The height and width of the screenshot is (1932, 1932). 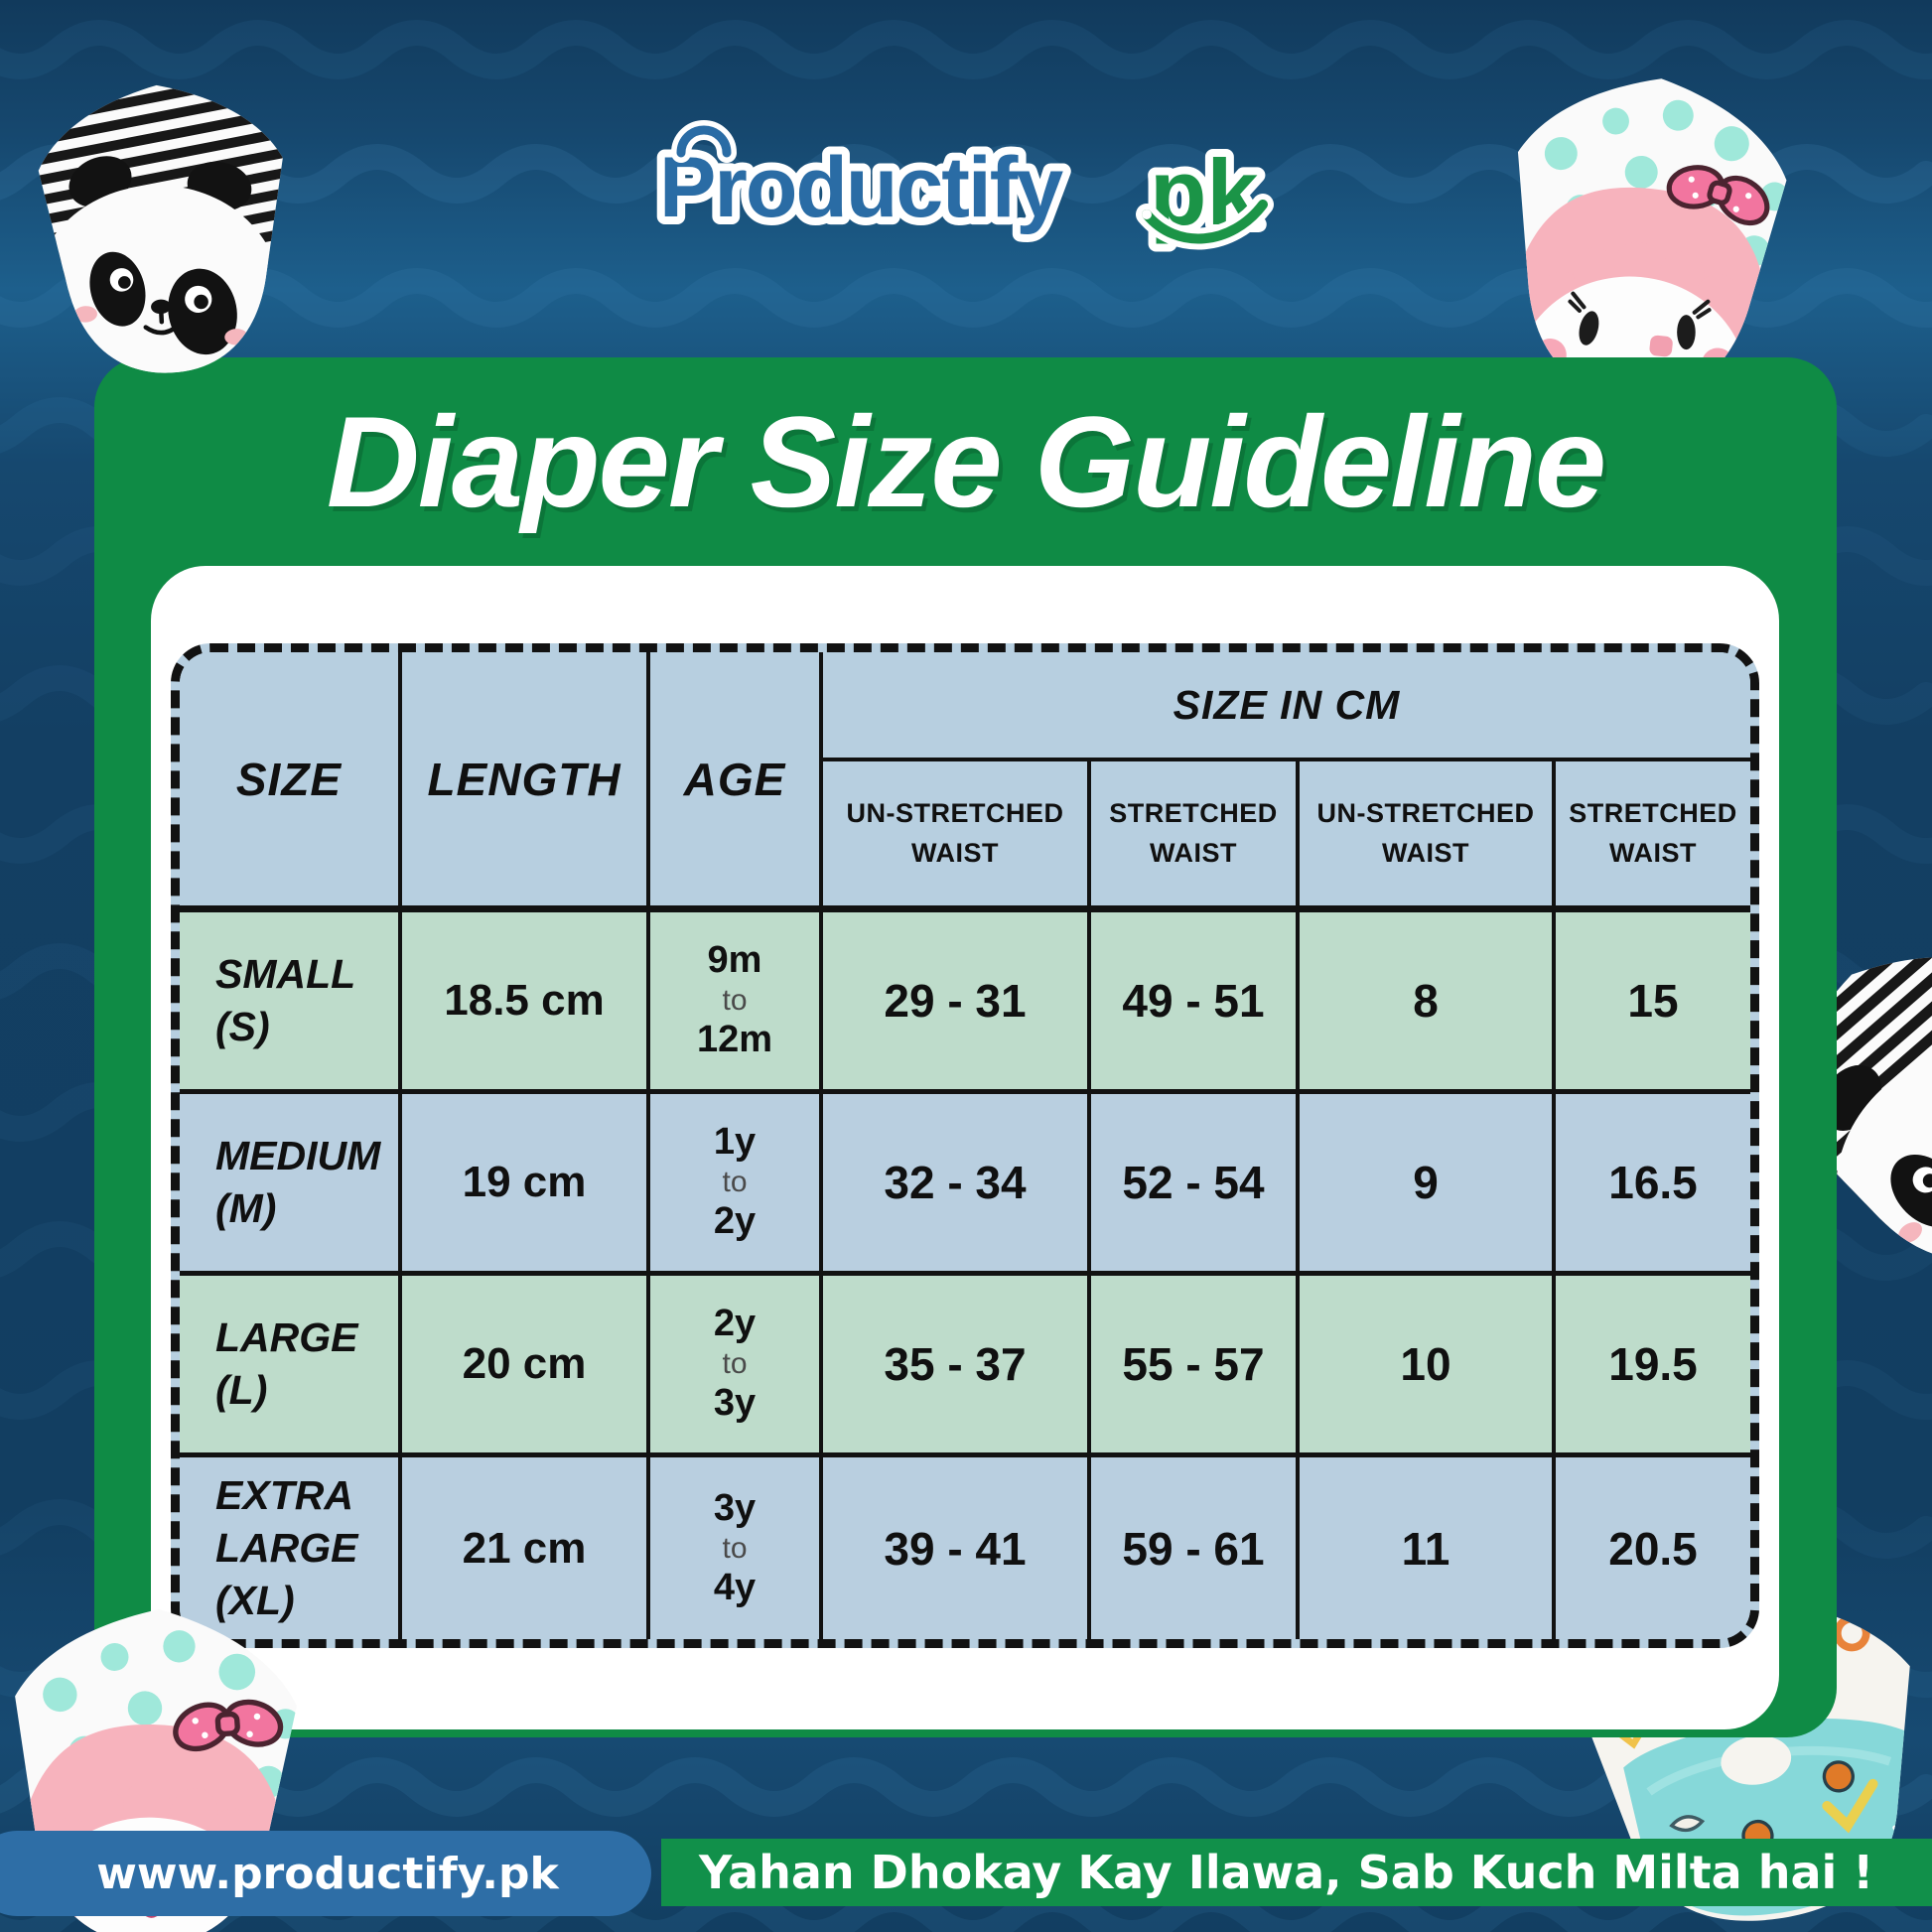 I want to click on age-to: 3y, so click(x=735, y=1403).